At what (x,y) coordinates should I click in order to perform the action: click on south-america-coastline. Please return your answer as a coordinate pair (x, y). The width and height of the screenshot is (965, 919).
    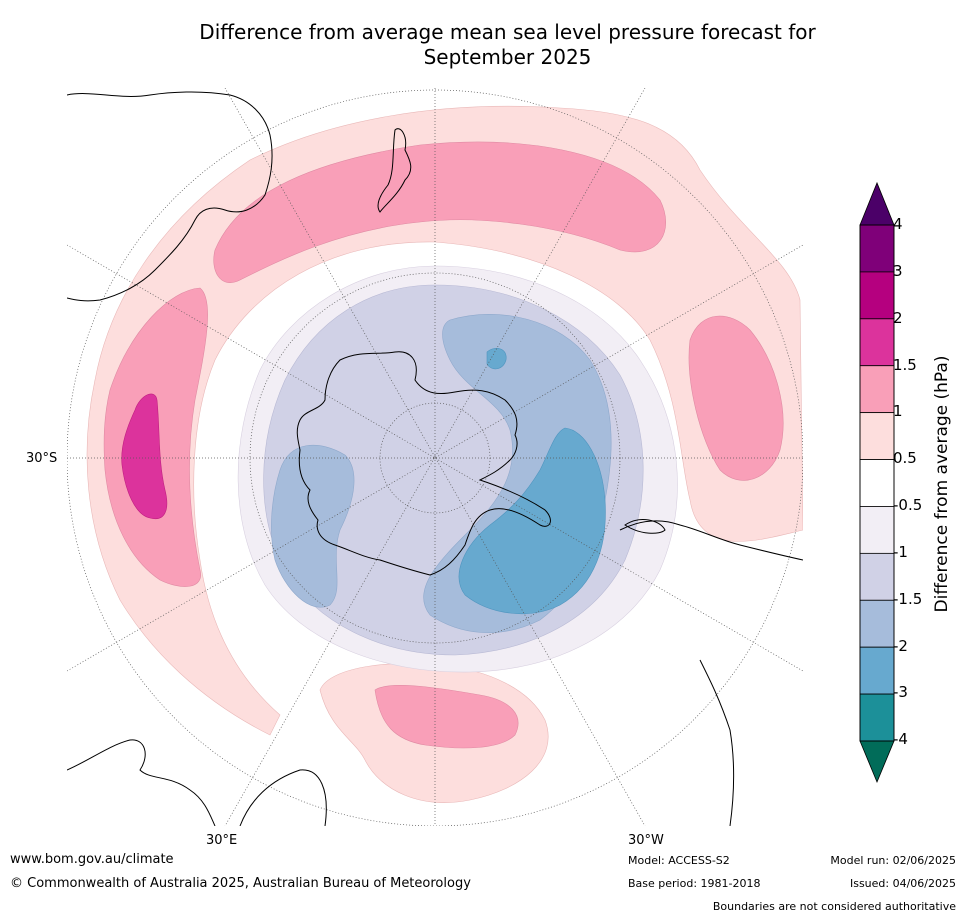
    Looking at the image, I should click on (711, 673).